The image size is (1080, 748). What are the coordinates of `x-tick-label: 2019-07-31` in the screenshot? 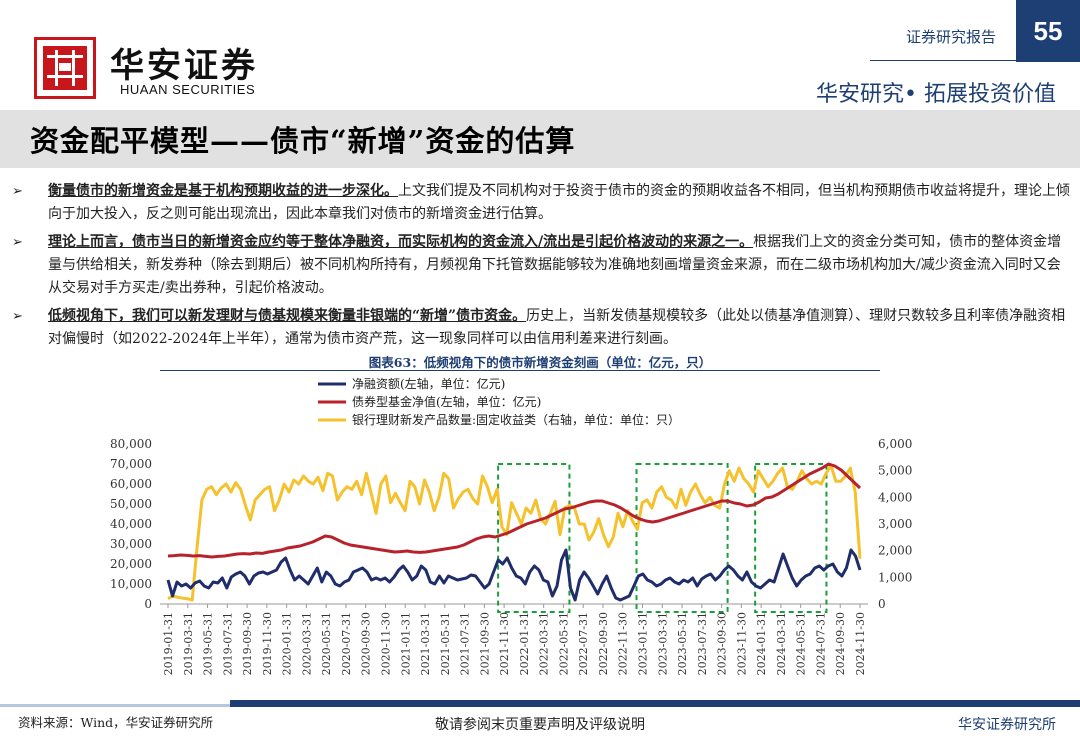 It's located at (227, 643).